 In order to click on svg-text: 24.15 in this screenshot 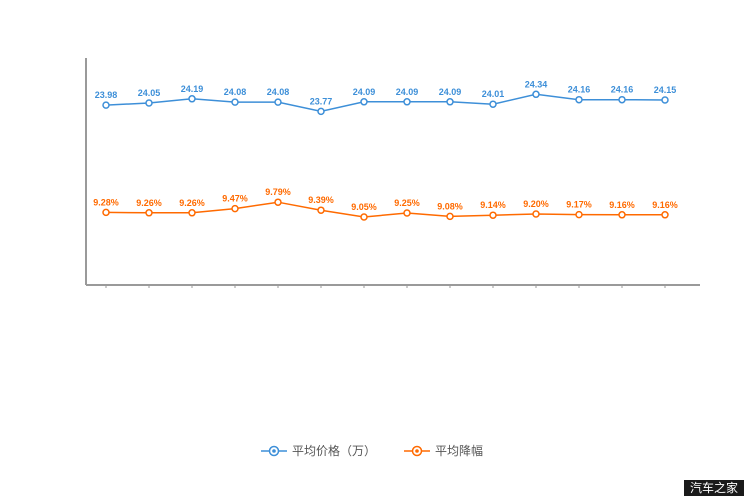, I will do `click(665, 90)`.